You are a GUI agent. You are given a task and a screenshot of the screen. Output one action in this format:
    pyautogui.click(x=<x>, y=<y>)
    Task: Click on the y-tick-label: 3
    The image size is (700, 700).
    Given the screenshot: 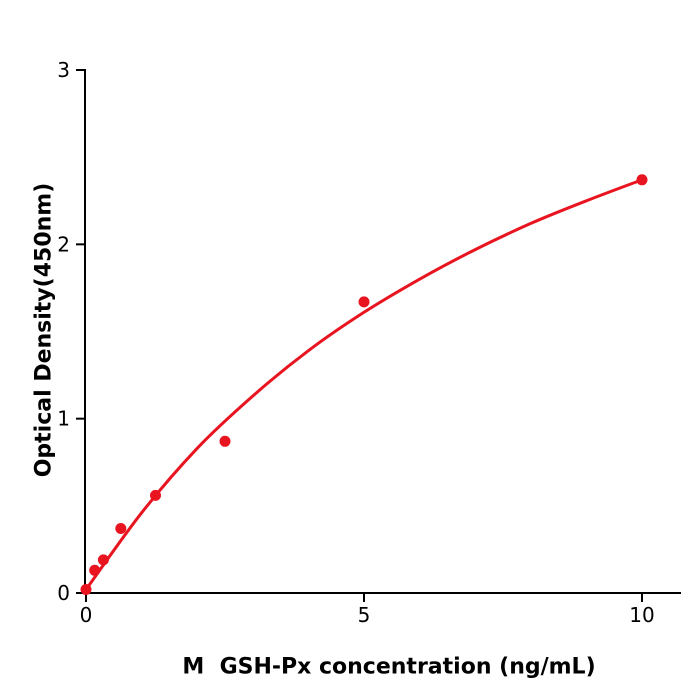 What is the action you would take?
    pyautogui.click(x=63, y=70)
    